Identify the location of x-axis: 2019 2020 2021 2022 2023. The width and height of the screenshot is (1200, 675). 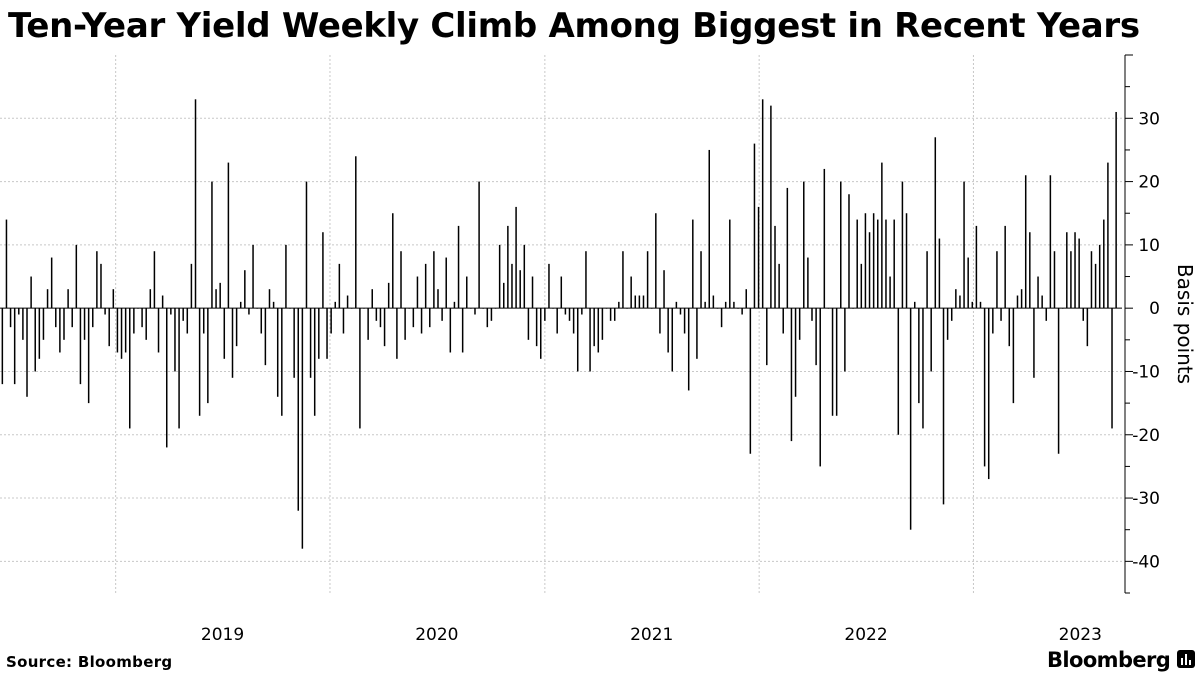
(651, 635).